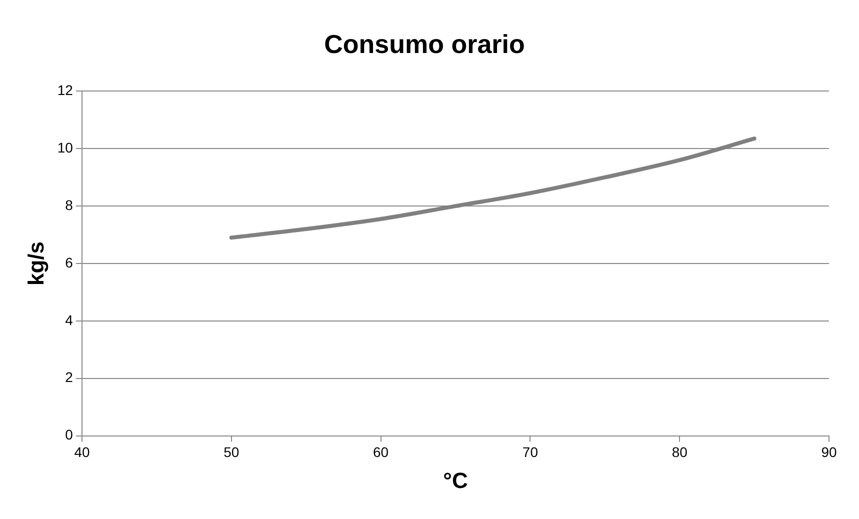  Describe the element at coordinates (69, 320) in the screenshot. I see `y-tick-label: 4` at that location.